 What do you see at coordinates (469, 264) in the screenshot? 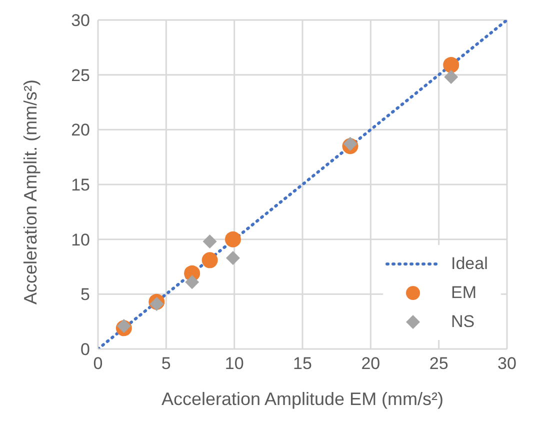
I see `legend-label: Ideal` at bounding box center [469, 264].